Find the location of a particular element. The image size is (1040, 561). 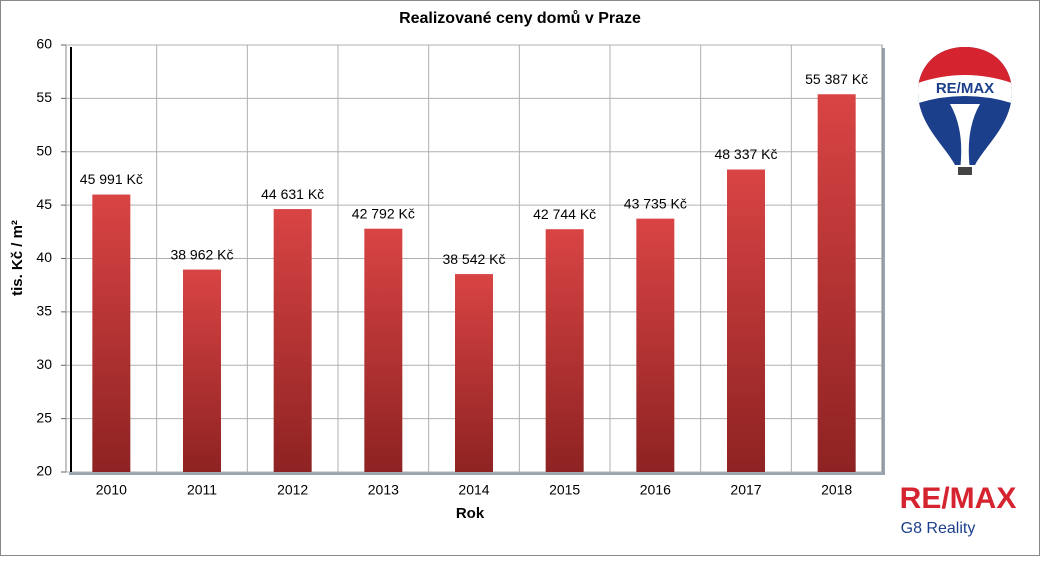

chart-title: Realizované ceny domů v Praze is located at coordinates (520, 18).